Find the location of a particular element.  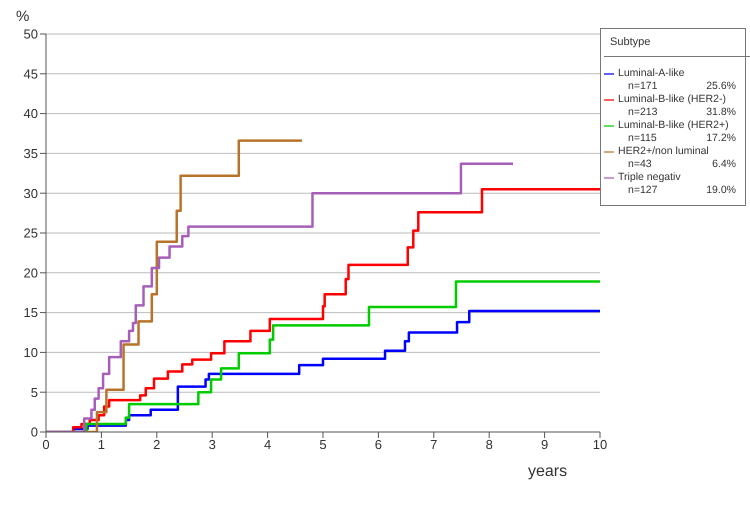

text: n=171 is located at coordinates (643, 86).